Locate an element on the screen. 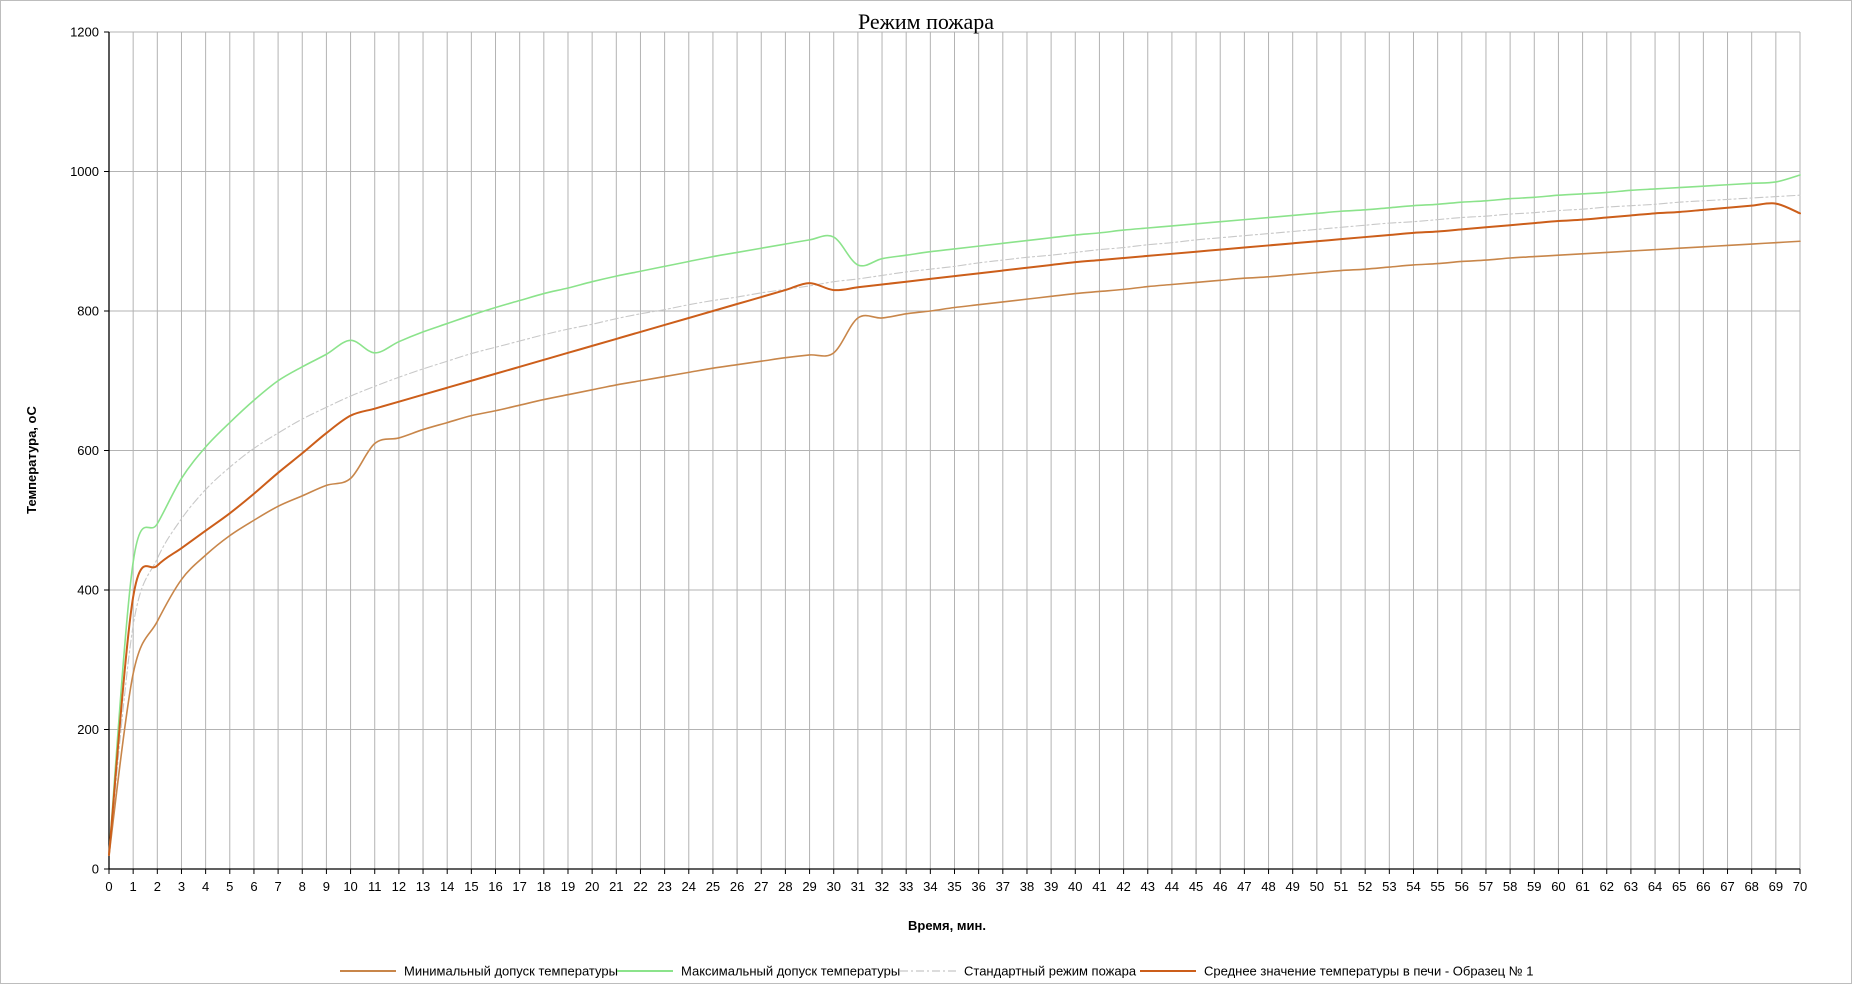  x-tick-label: 24 is located at coordinates (689, 886).